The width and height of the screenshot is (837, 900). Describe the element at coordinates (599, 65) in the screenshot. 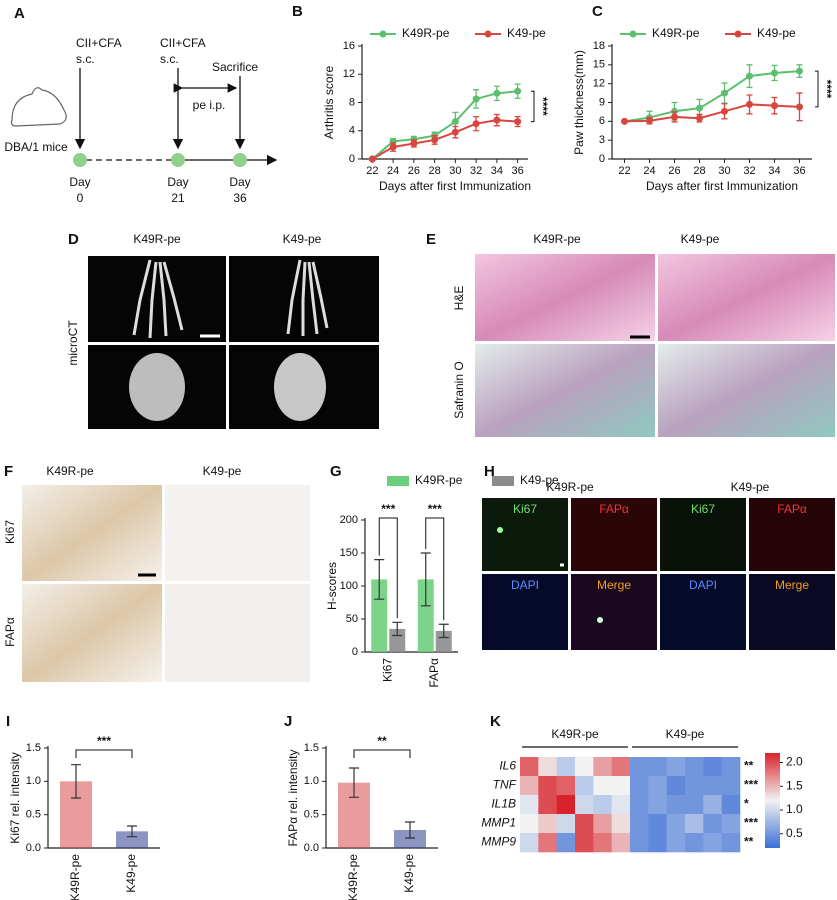

I see `y-tick-label: 15` at that location.